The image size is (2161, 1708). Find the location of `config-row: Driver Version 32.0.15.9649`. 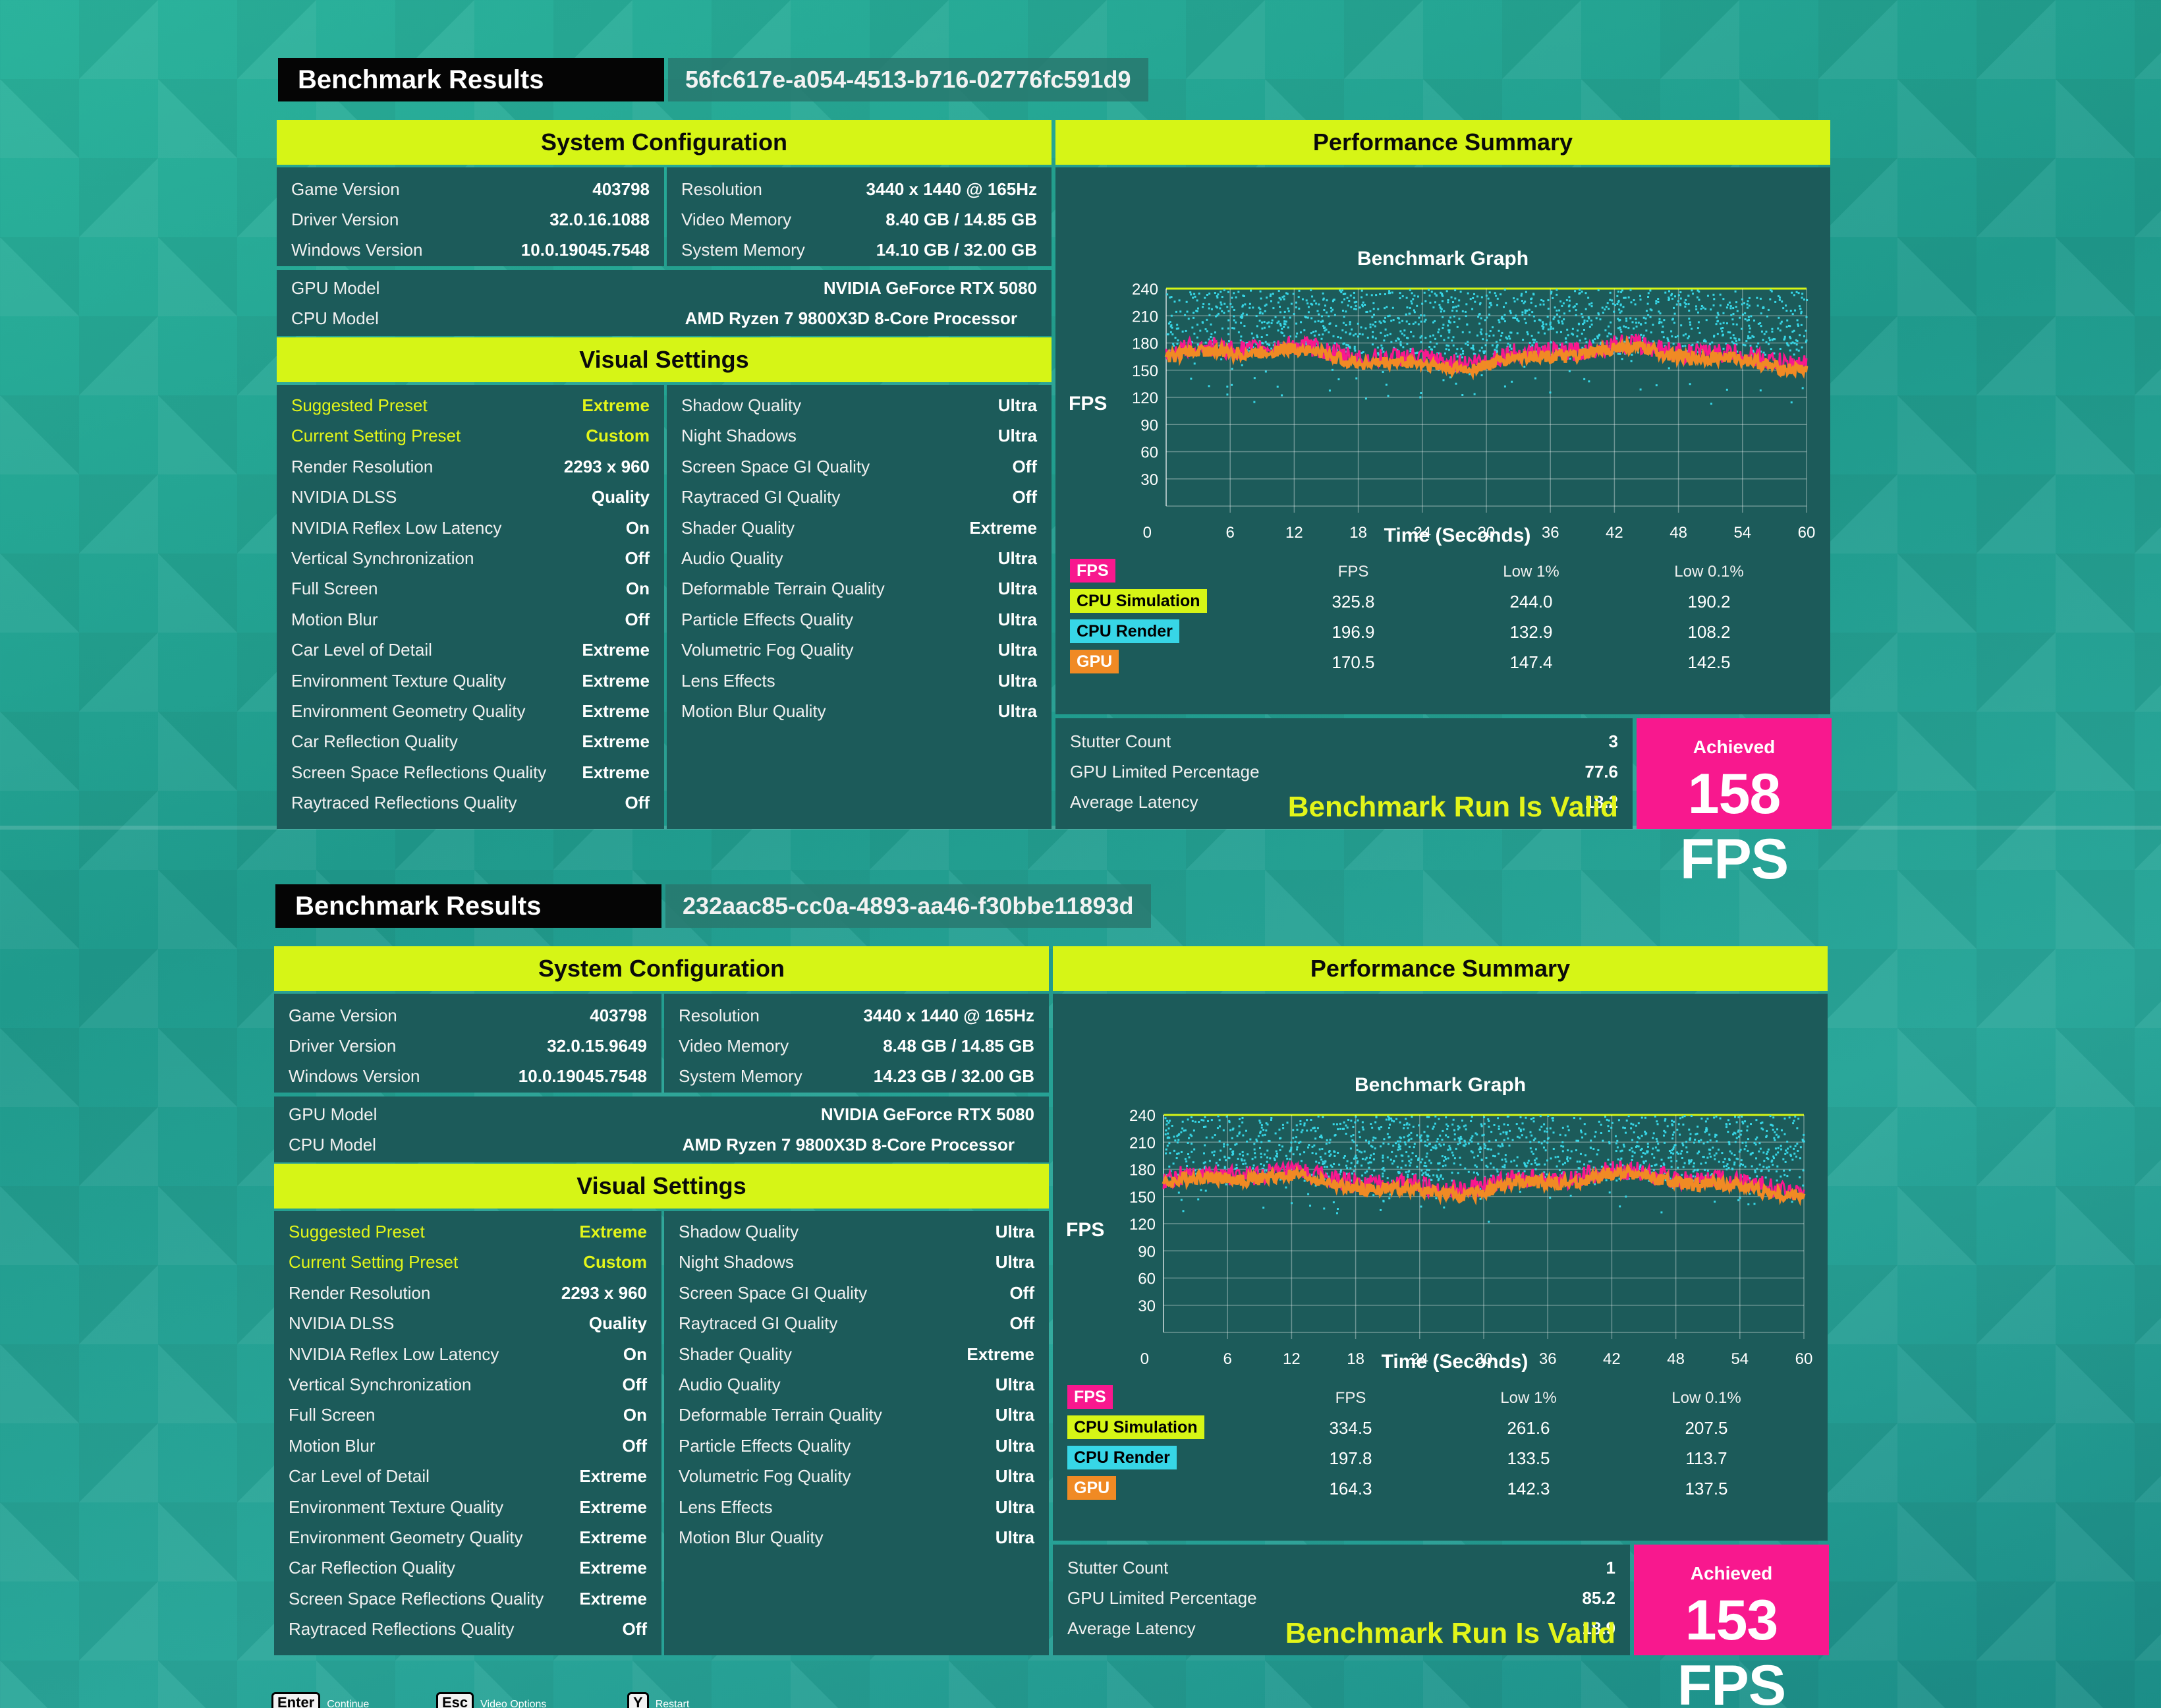

config-row: Driver Version 32.0.15.9649 is located at coordinates (467, 1046).